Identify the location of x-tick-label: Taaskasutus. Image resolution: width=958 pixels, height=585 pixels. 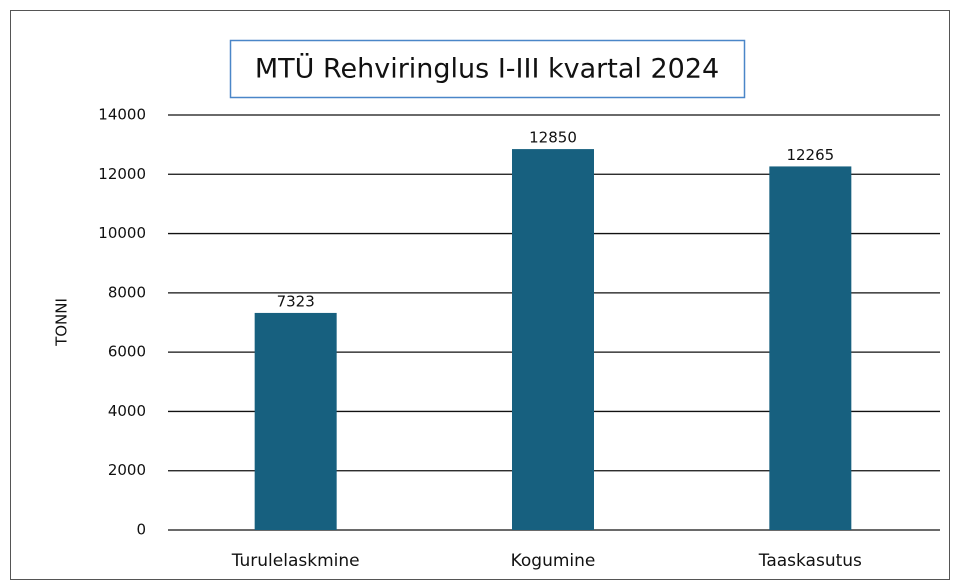
(810, 561).